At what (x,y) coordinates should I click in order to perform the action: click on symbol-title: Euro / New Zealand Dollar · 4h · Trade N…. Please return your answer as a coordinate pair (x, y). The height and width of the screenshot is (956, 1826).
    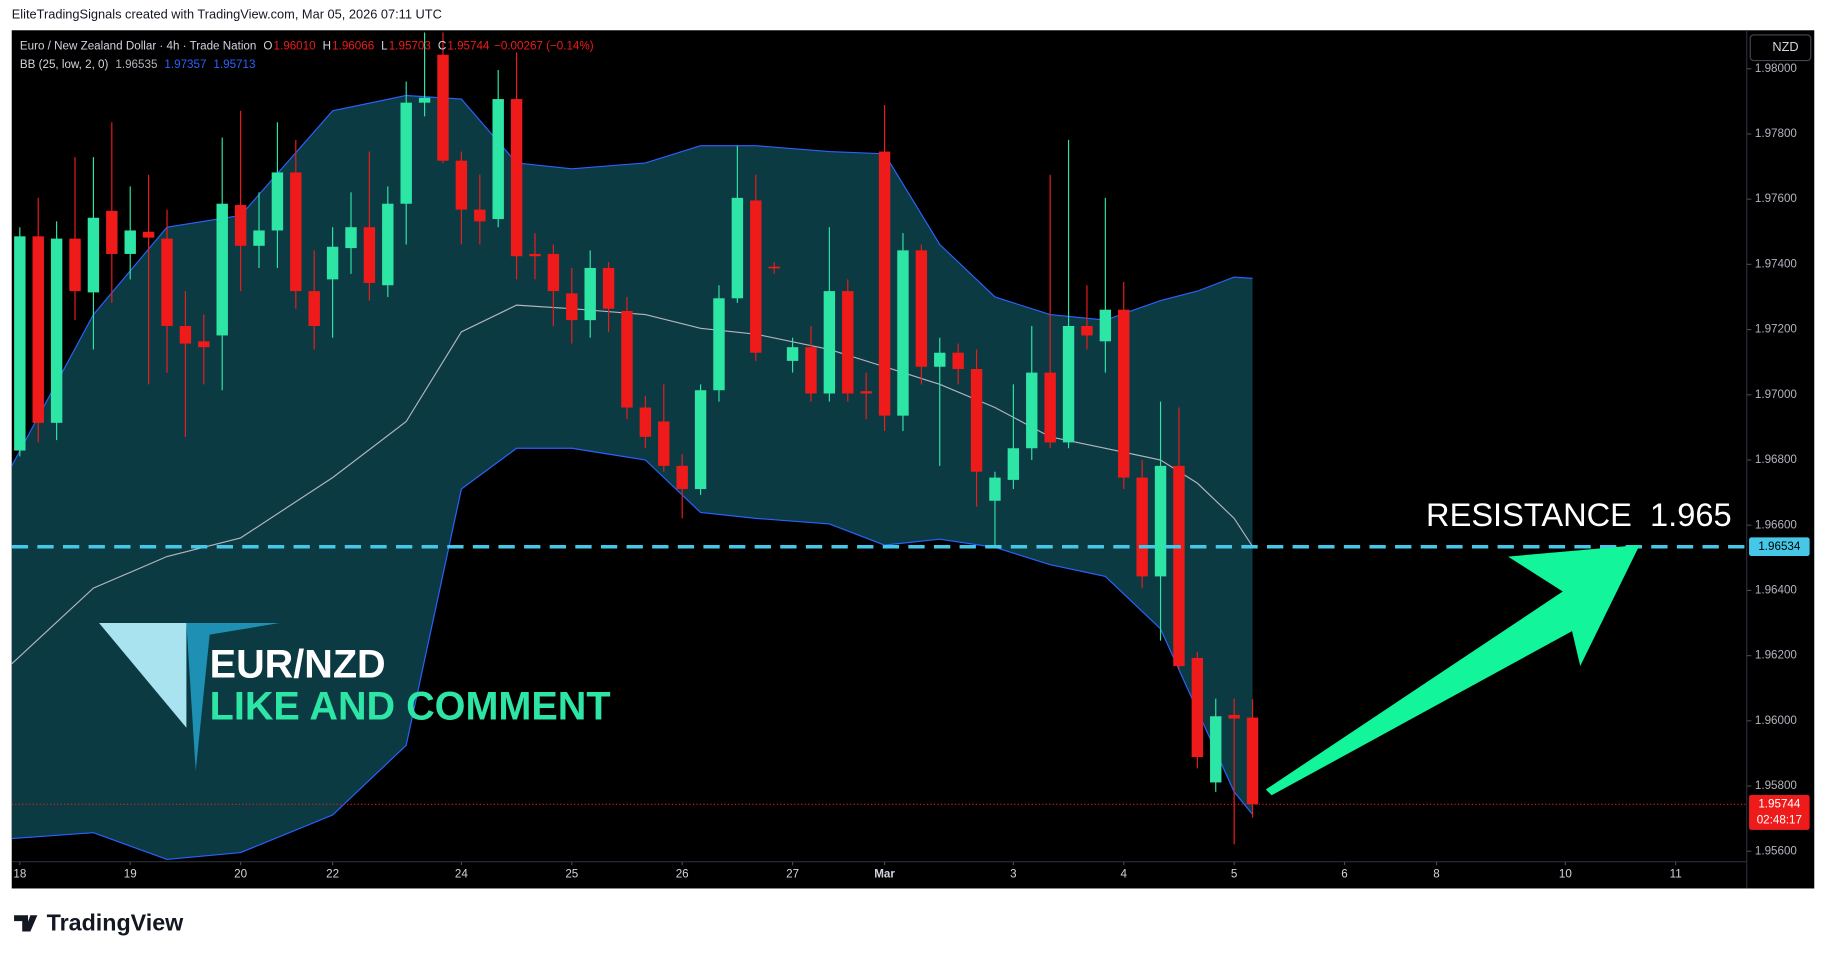
    Looking at the image, I should click on (138, 46).